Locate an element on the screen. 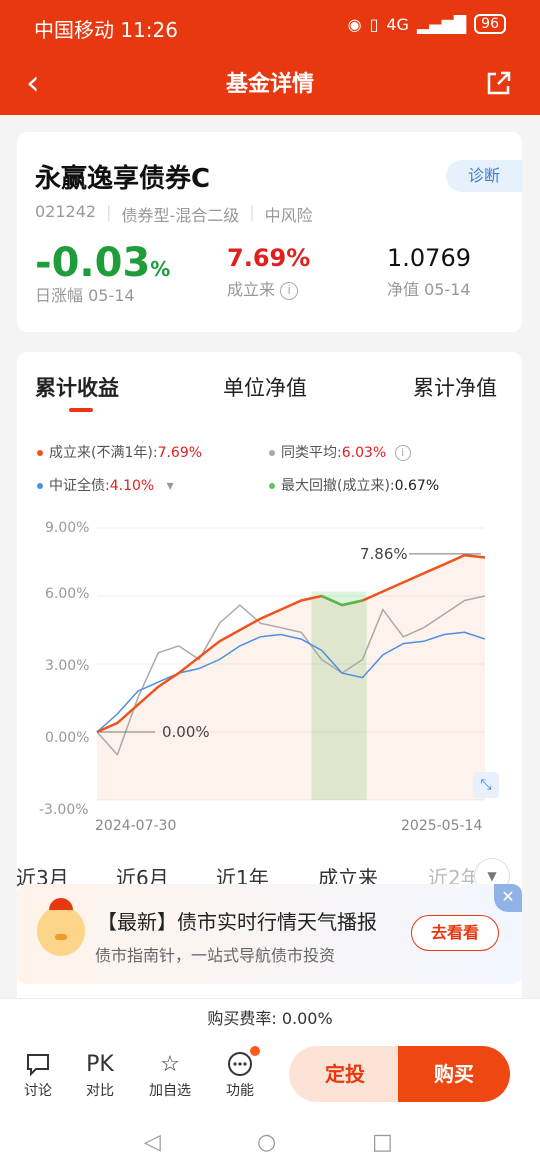 The image size is (540, 1170). max-drawdown-band is located at coordinates (339, 695).